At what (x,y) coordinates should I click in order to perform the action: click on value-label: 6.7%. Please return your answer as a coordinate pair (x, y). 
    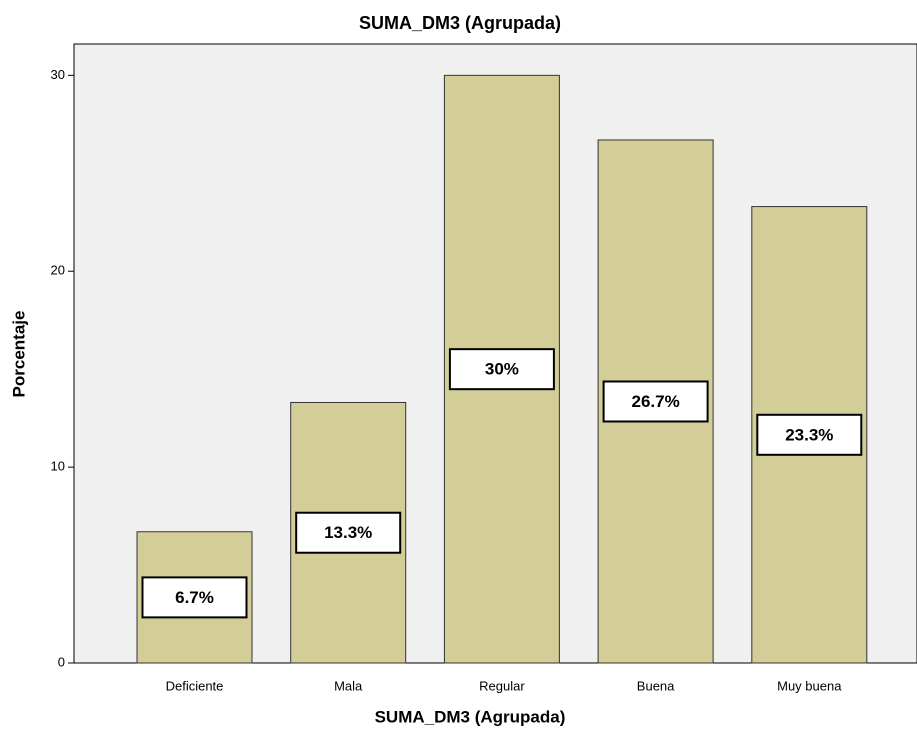
    Looking at the image, I should click on (194, 597).